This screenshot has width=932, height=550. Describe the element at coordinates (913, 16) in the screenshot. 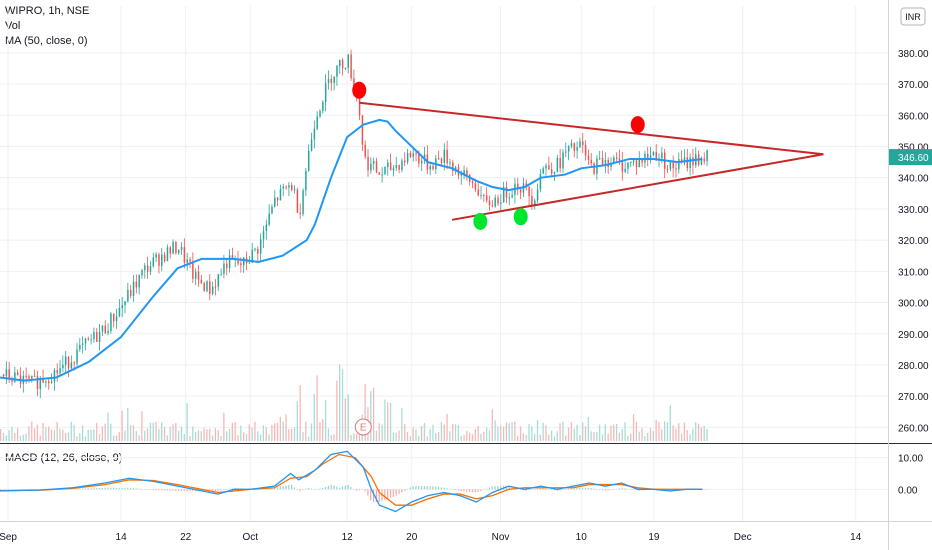

I see `currency-badge` at that location.